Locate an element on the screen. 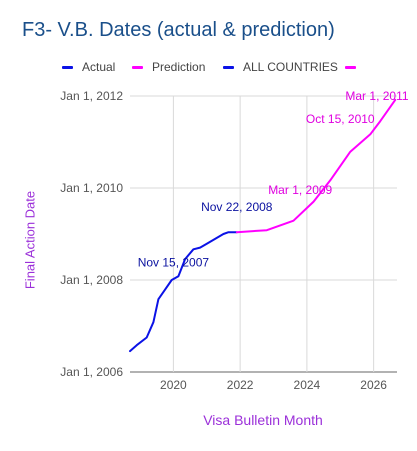  x-tick-label: 2020 is located at coordinates (173, 385).